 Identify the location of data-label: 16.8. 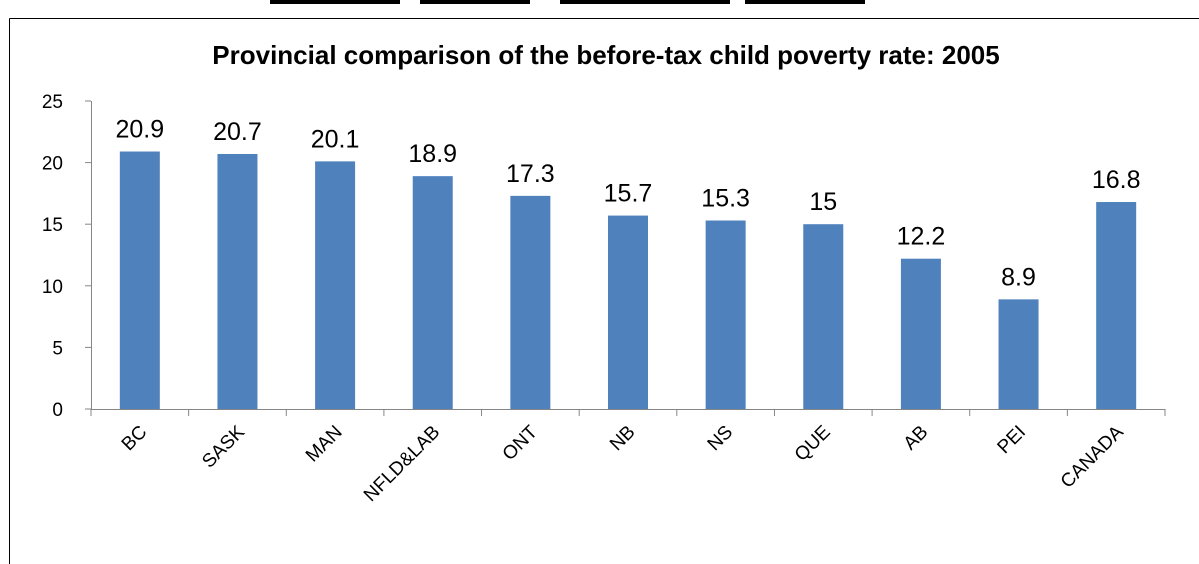
(1116, 180).